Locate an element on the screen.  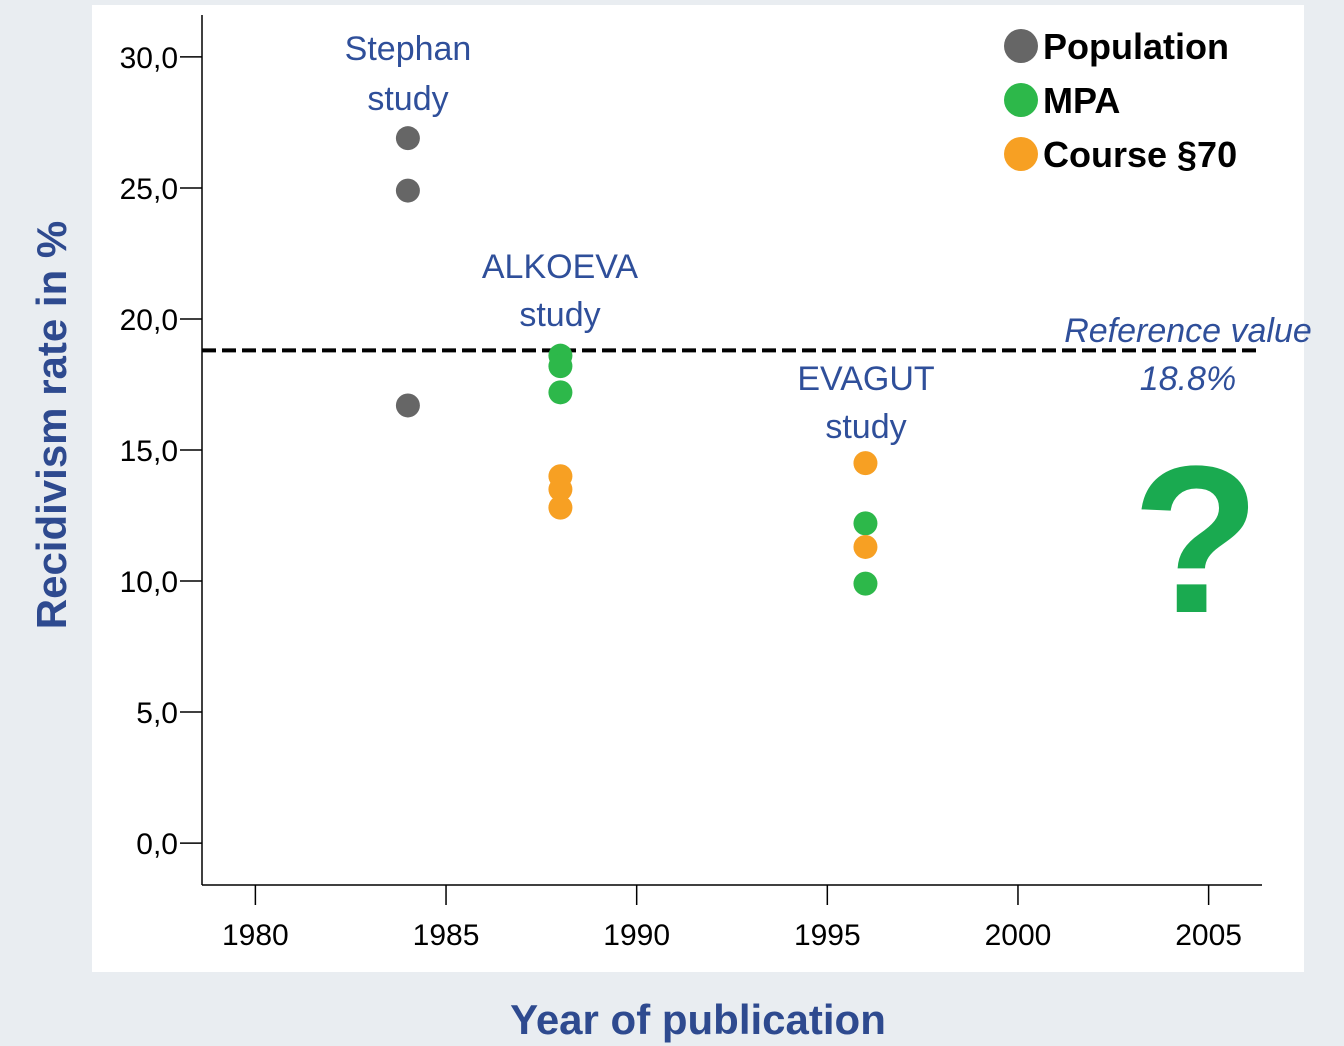
x-tick-label: 1995 is located at coordinates (827, 935).